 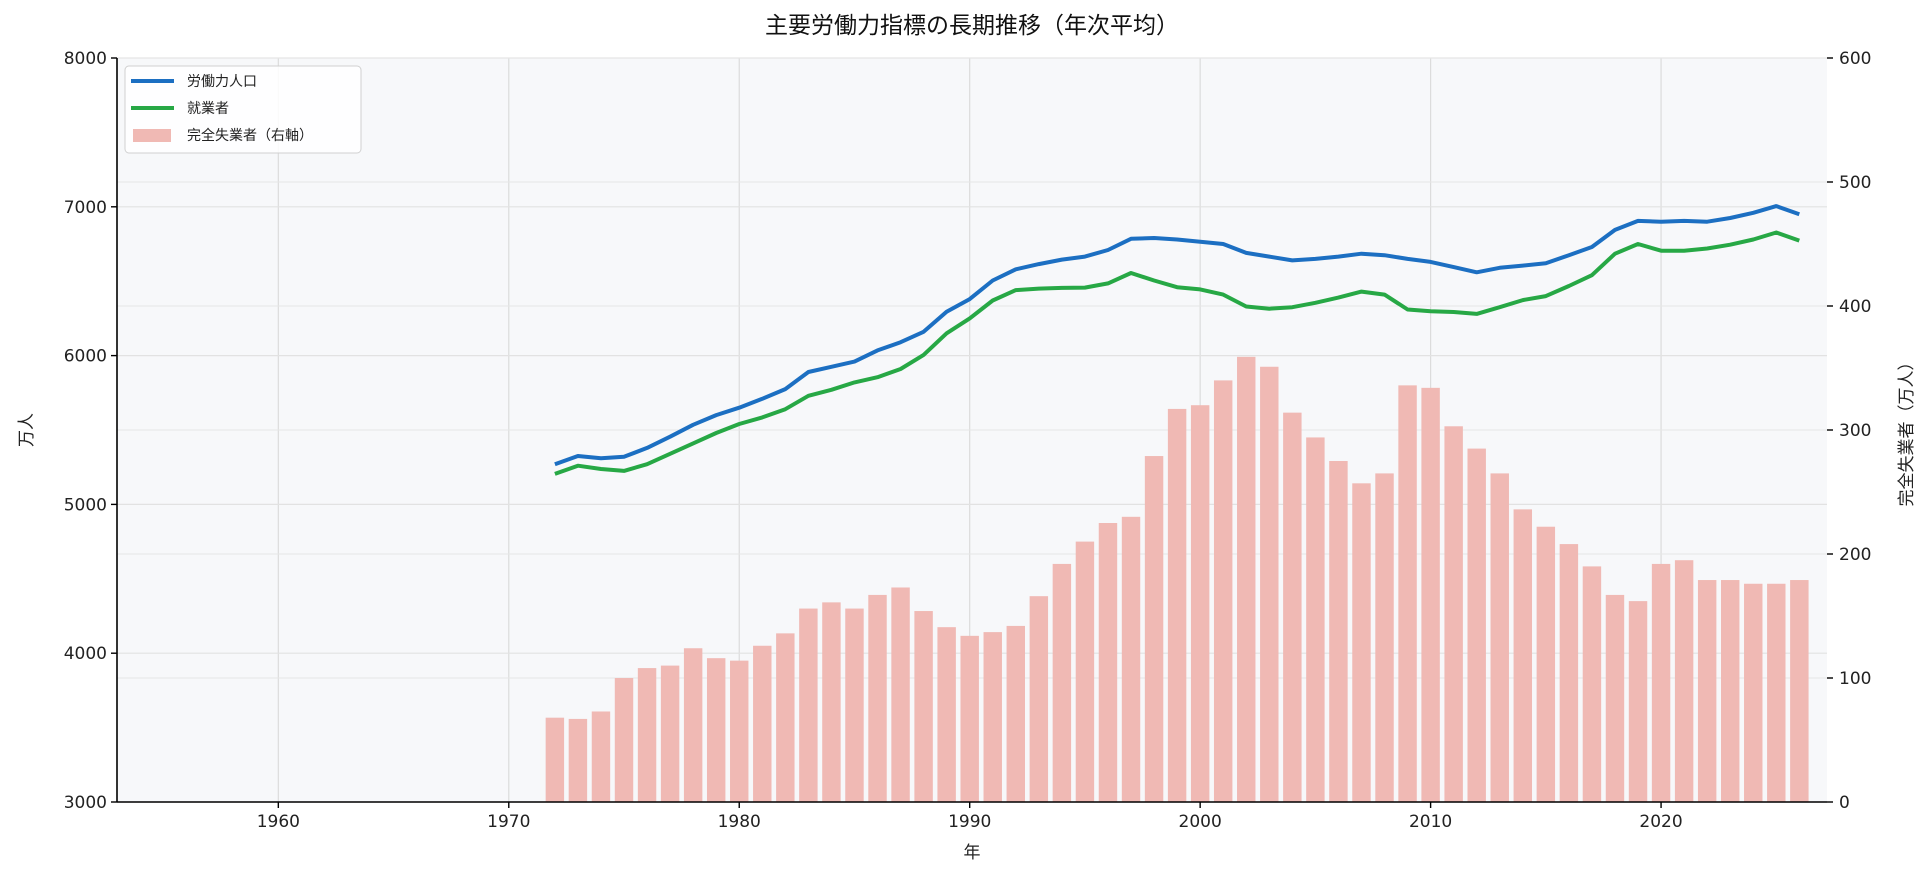 What do you see at coordinates (208, 109) in the screenshot?
I see `legend-label-employed: 就業者` at bounding box center [208, 109].